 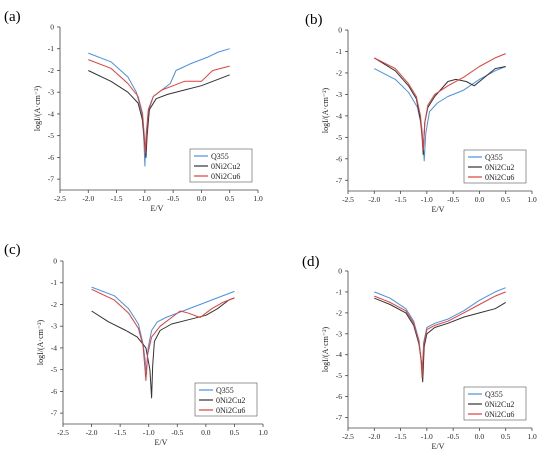 I want to click on panel-label: (b), so click(x=314, y=20).